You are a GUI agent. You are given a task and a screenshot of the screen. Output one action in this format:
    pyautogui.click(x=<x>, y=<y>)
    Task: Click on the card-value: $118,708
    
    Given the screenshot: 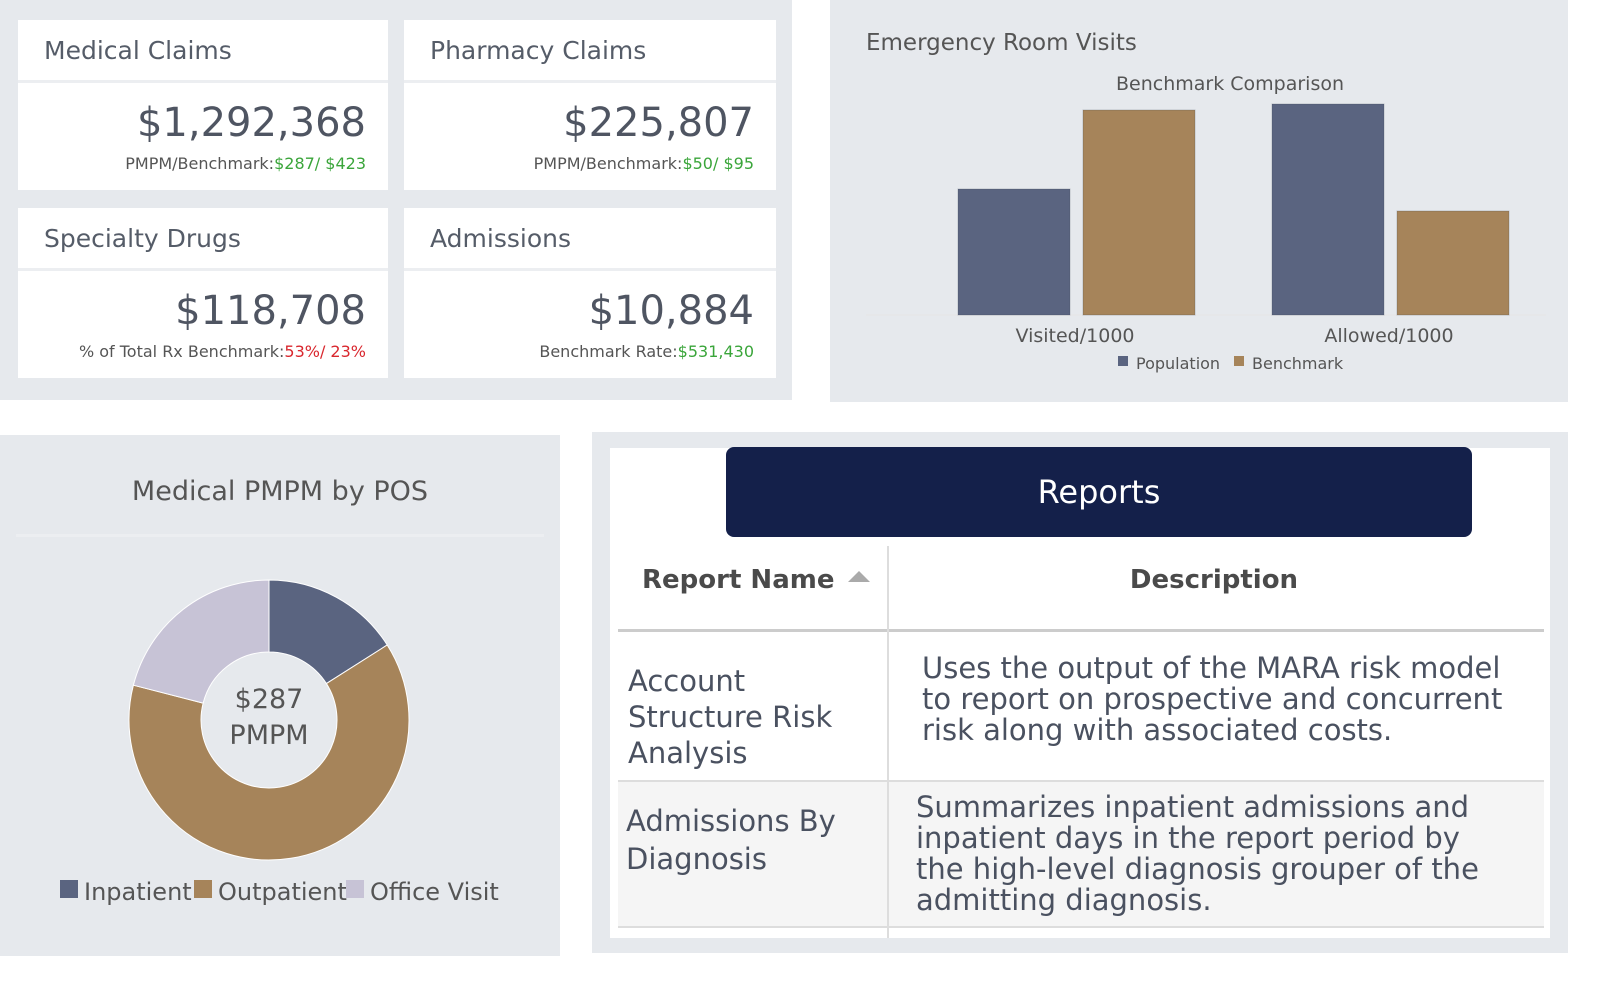 What is the action you would take?
    pyautogui.click(x=270, y=311)
    